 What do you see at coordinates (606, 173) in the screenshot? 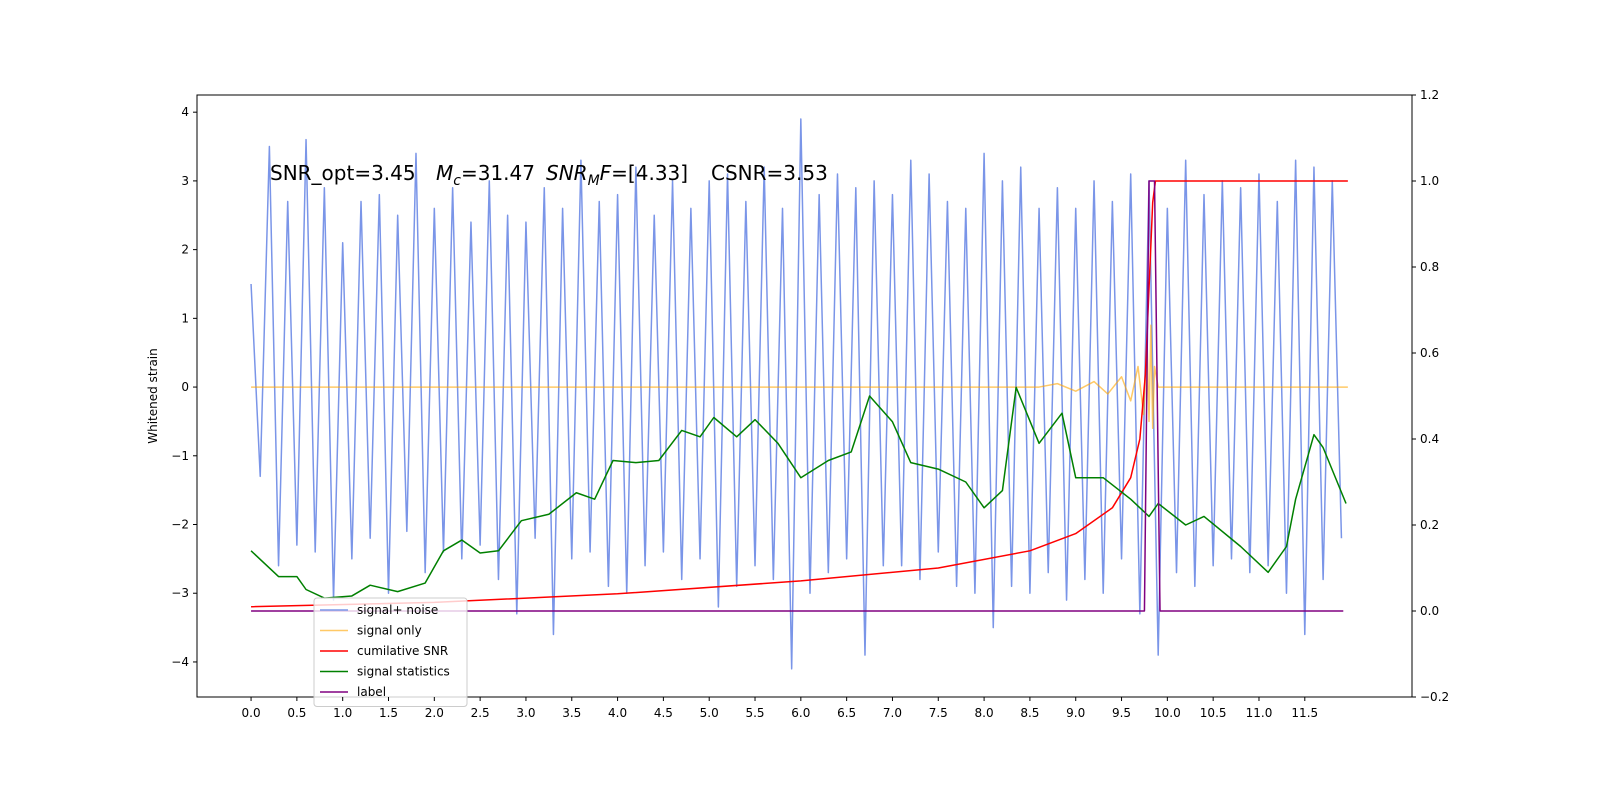
I see `annotation-part: F` at bounding box center [606, 173].